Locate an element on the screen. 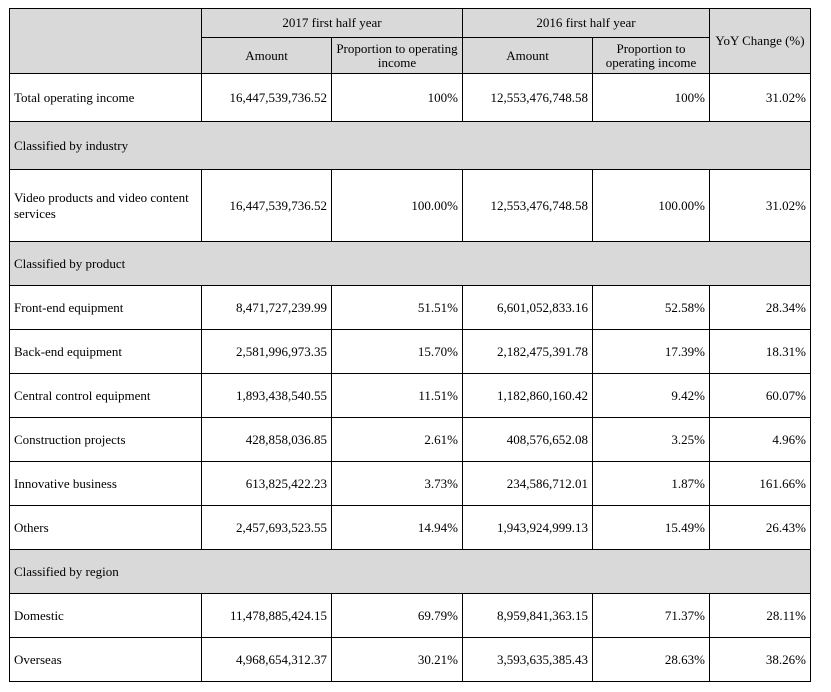 The height and width of the screenshot is (692, 831). row-label: Innovative business is located at coordinates (105, 483).